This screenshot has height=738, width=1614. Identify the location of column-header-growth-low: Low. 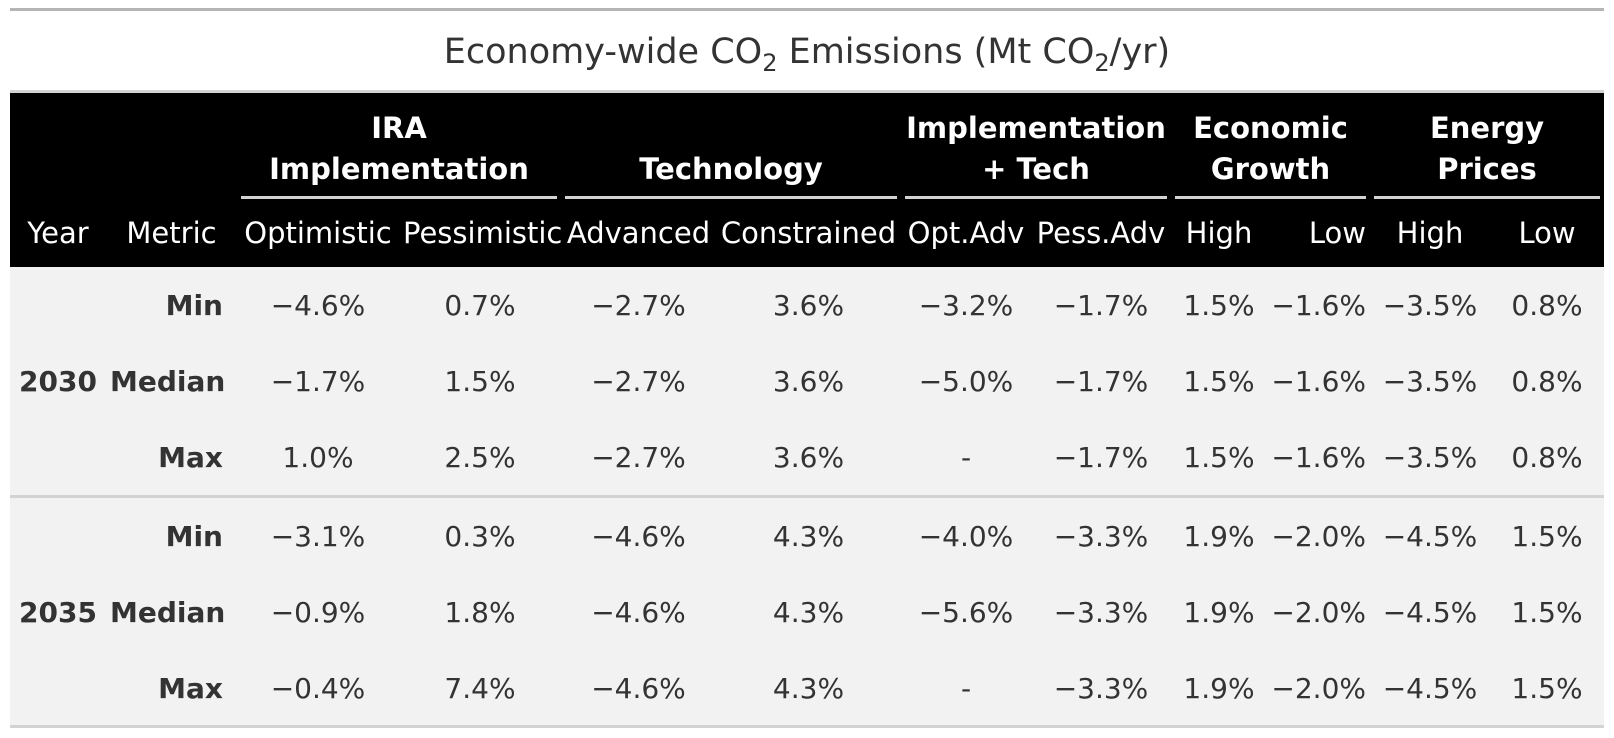
(1337, 233).